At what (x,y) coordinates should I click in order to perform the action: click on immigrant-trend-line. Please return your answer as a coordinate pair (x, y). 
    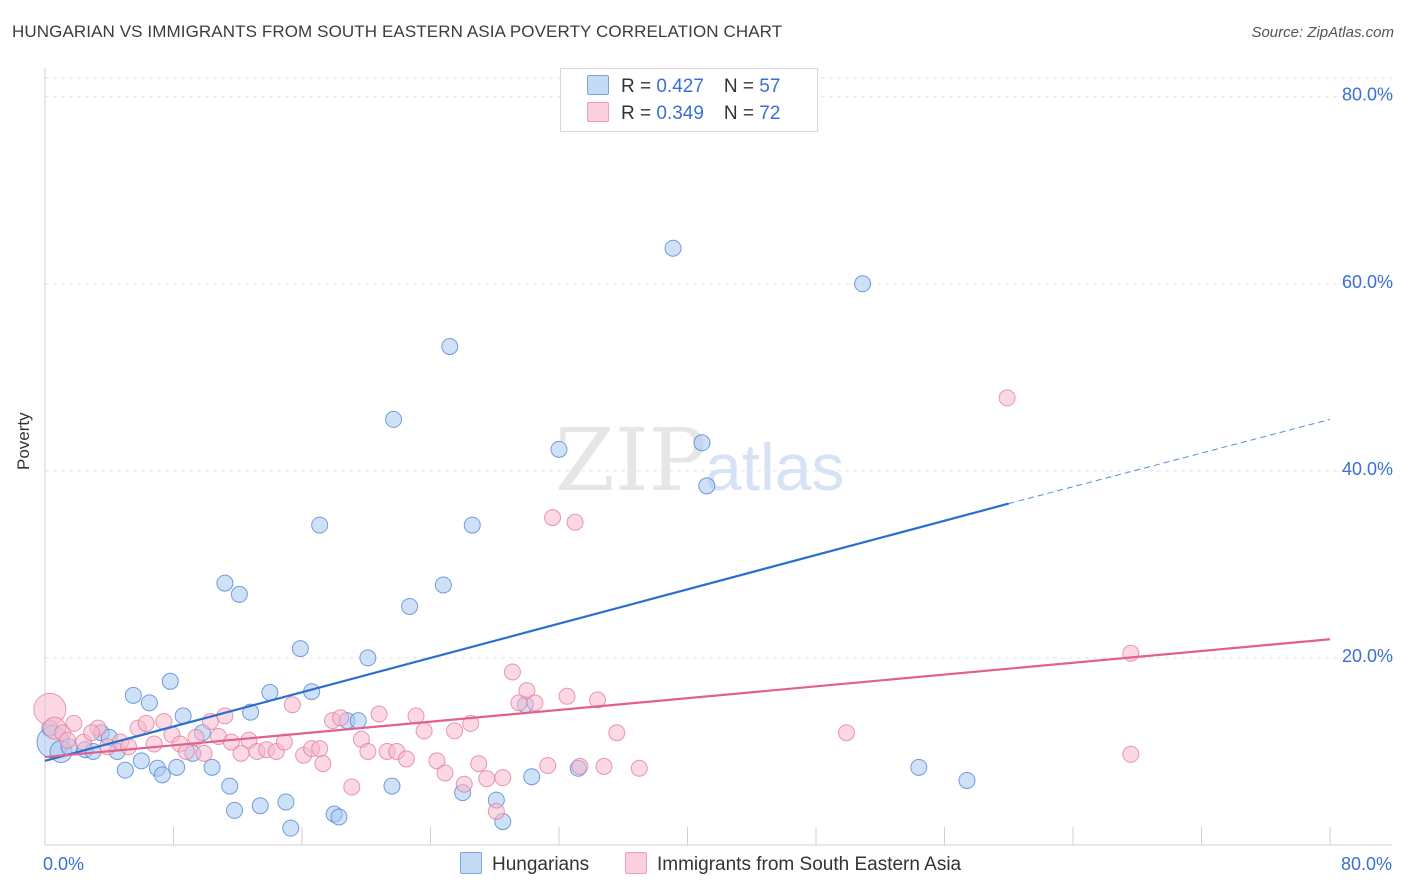
    Looking at the image, I should click on (687, 698).